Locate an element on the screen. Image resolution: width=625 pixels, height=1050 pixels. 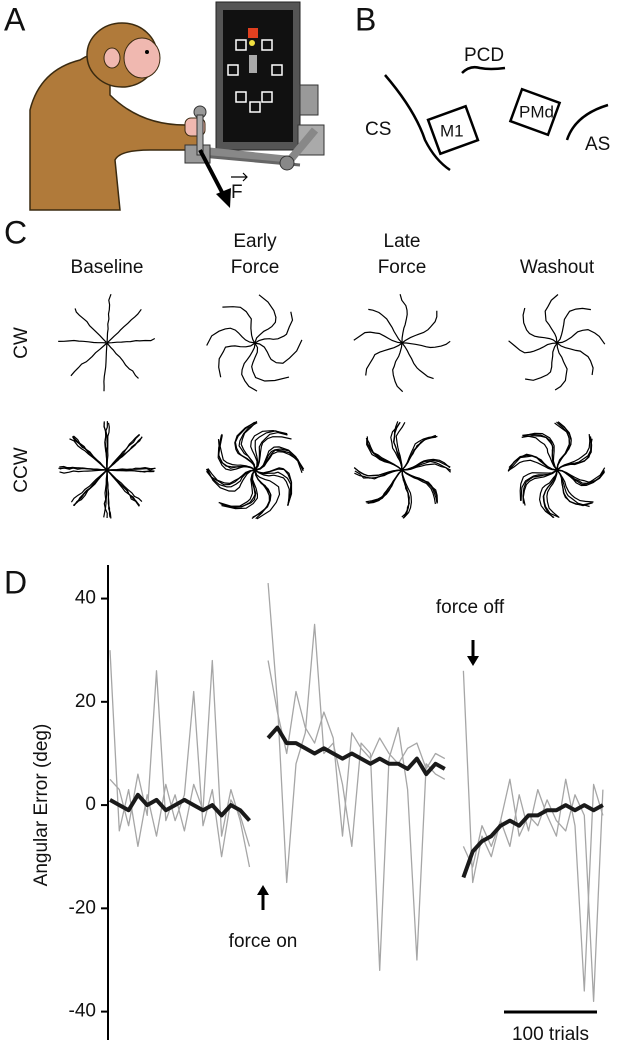
panel-label: D is located at coordinates (15, 582).